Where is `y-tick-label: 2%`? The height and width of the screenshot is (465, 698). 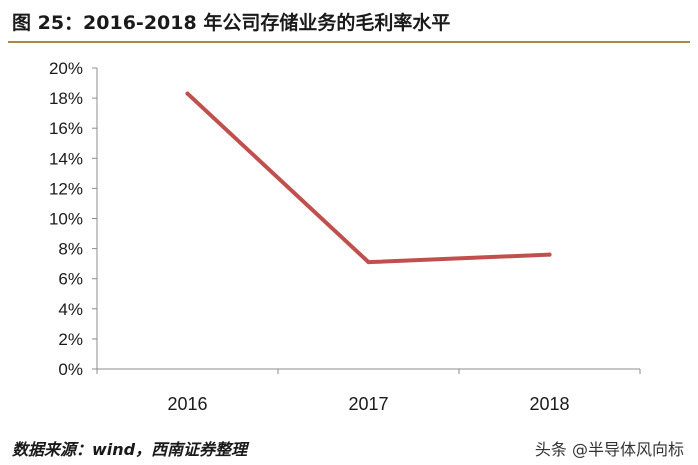
y-tick-label: 2% is located at coordinates (70, 339).